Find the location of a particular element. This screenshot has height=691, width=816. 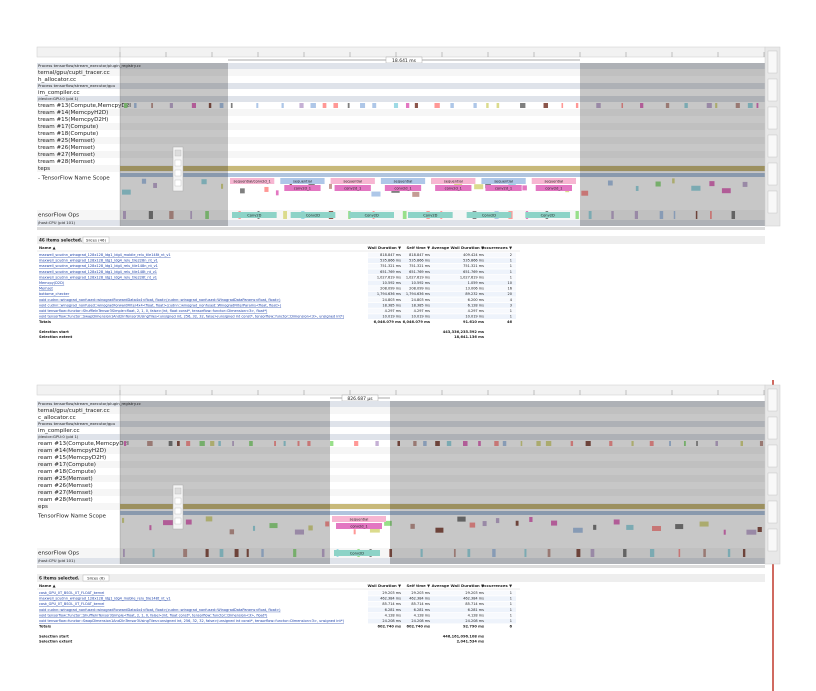

column-header: Occurrences ▼ is located at coordinates (496, 585).